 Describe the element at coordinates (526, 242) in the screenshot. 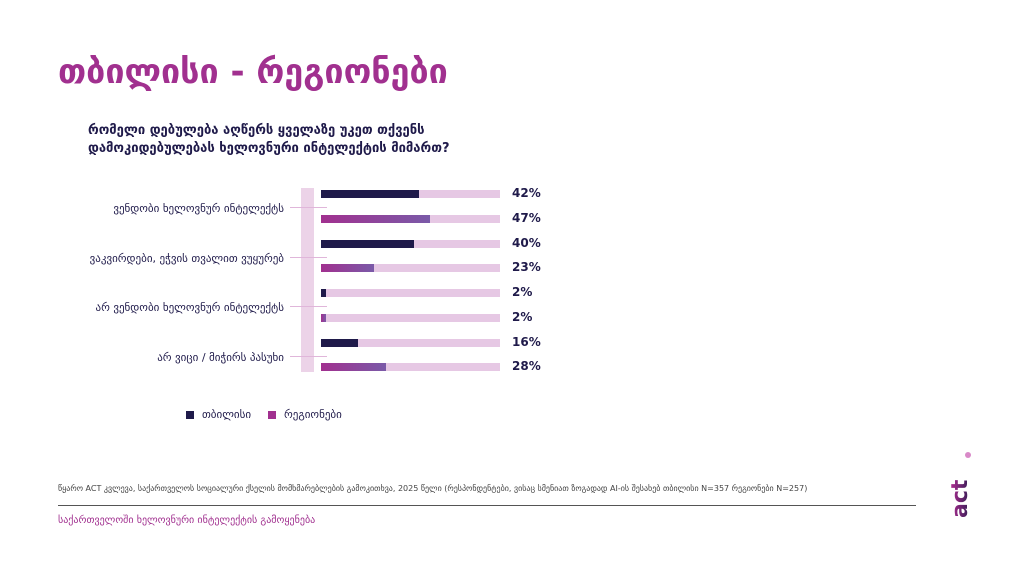

I see `value-label: 40%` at that location.